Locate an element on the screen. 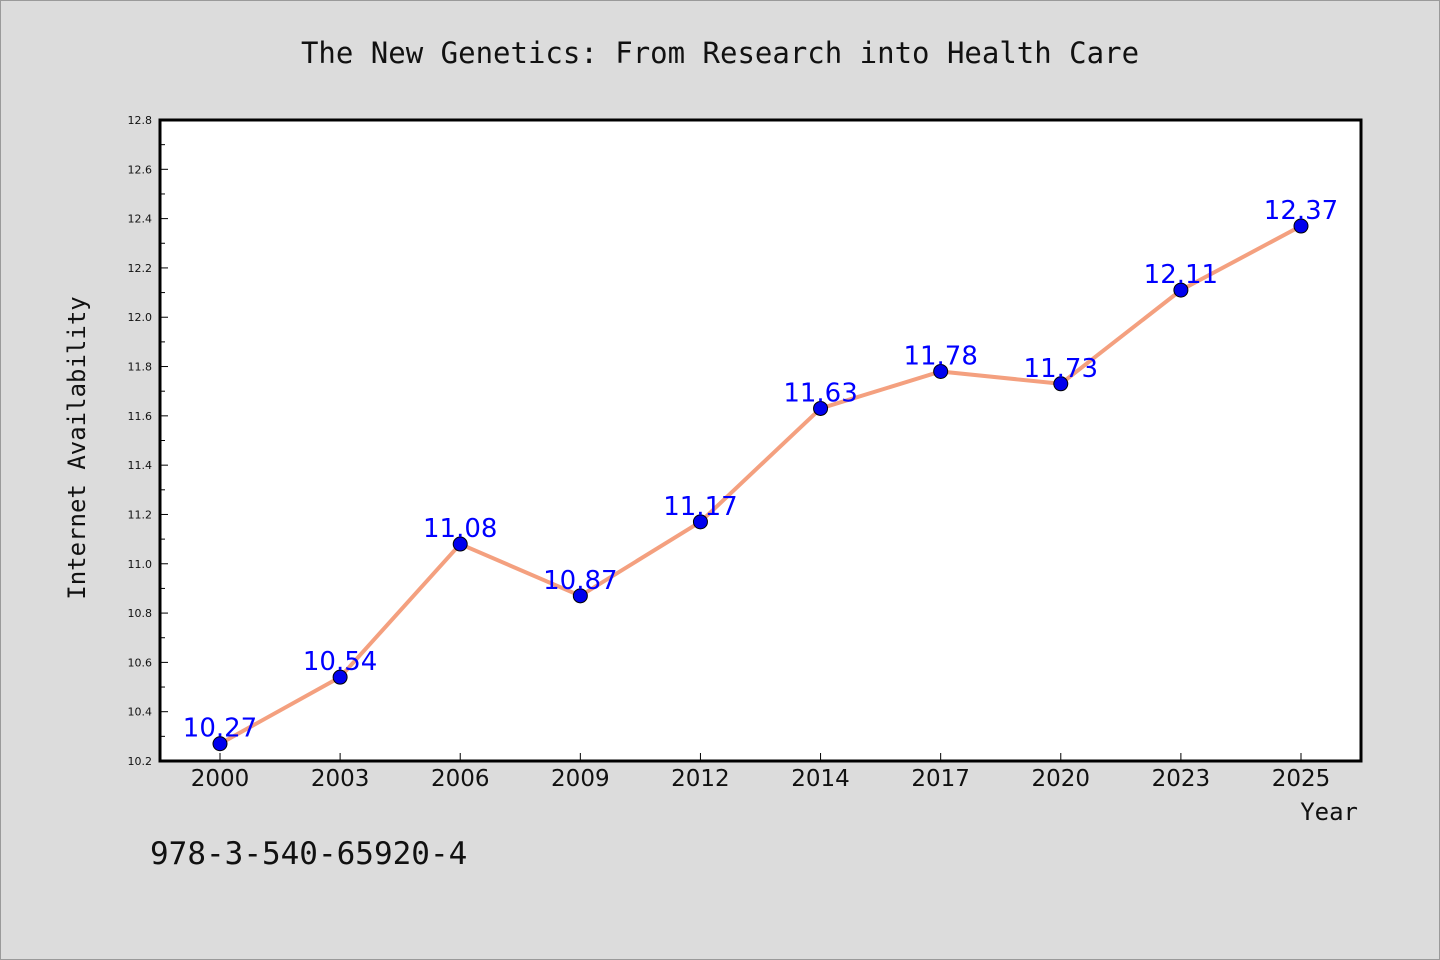  y-tick-label: 11.8 is located at coordinates (140, 367).